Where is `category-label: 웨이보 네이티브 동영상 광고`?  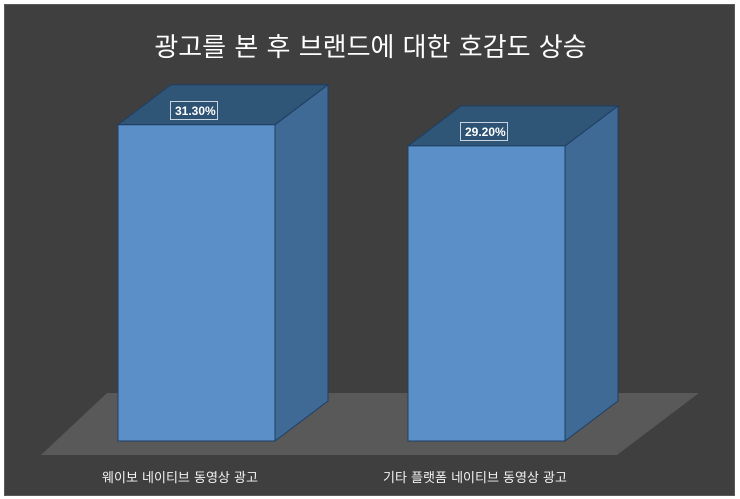 category-label: 웨이보 네이티브 동영상 광고 is located at coordinates (180, 478).